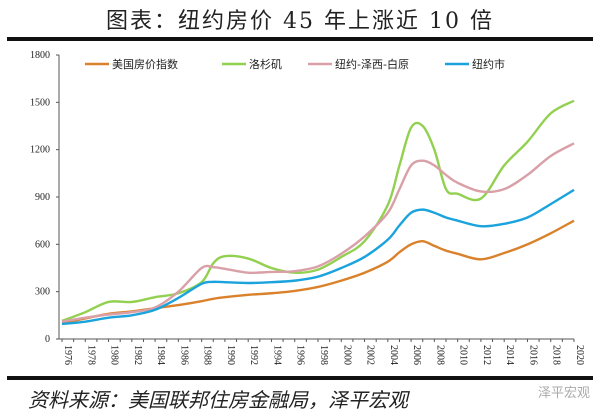 The width and height of the screenshot is (600, 414). I want to click on x-tick-label: 1984, so click(160, 355).